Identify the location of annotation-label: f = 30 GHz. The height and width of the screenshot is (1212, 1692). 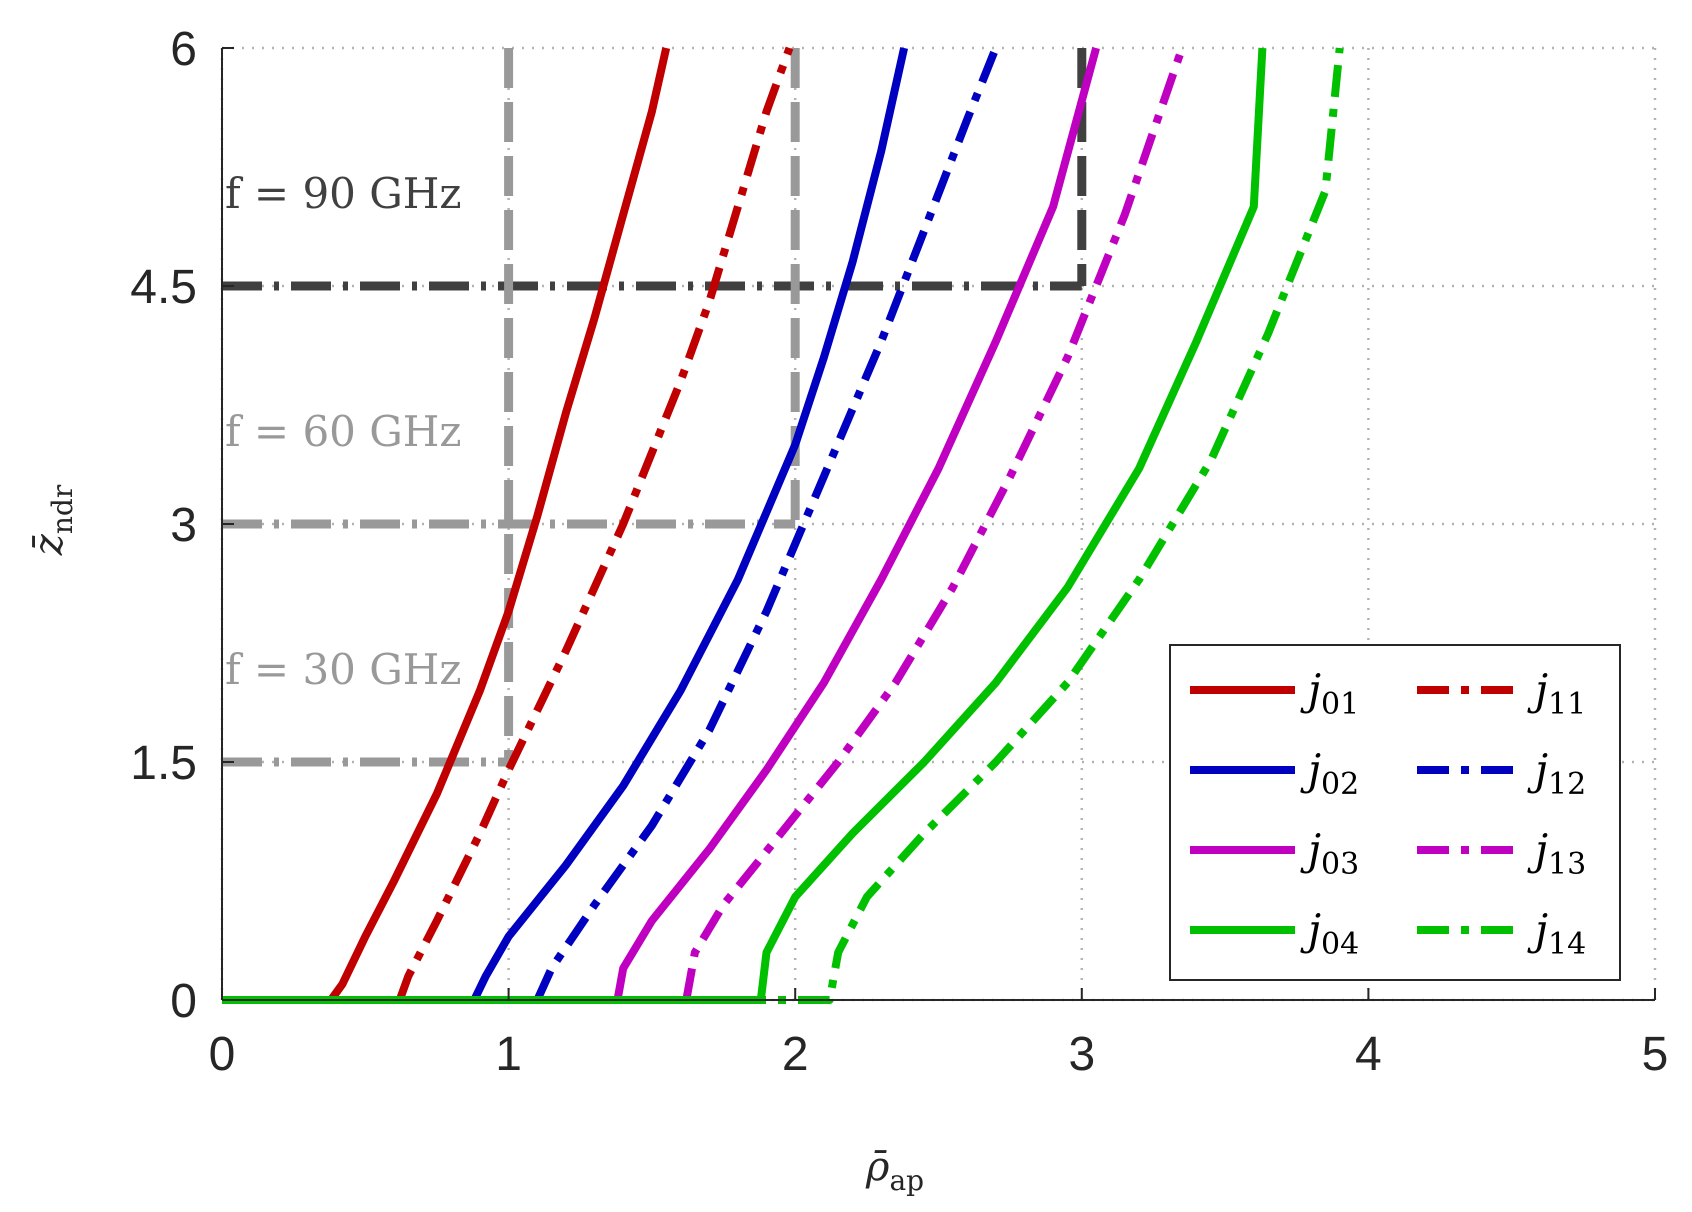
(343, 669).